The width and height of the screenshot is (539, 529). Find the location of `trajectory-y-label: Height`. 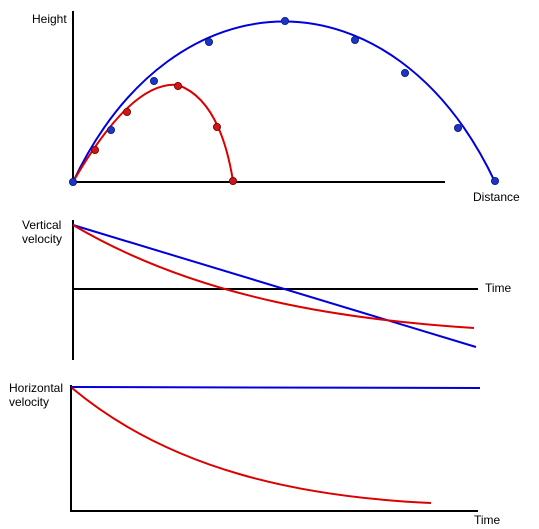

trajectory-y-label: Height is located at coordinates (49, 19).